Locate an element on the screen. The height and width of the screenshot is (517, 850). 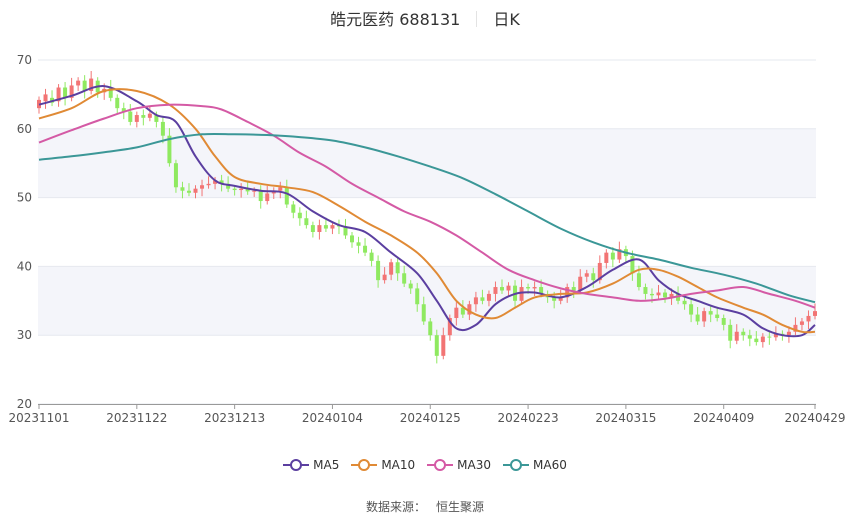
period-label: 日K is located at coordinates (506, 19).